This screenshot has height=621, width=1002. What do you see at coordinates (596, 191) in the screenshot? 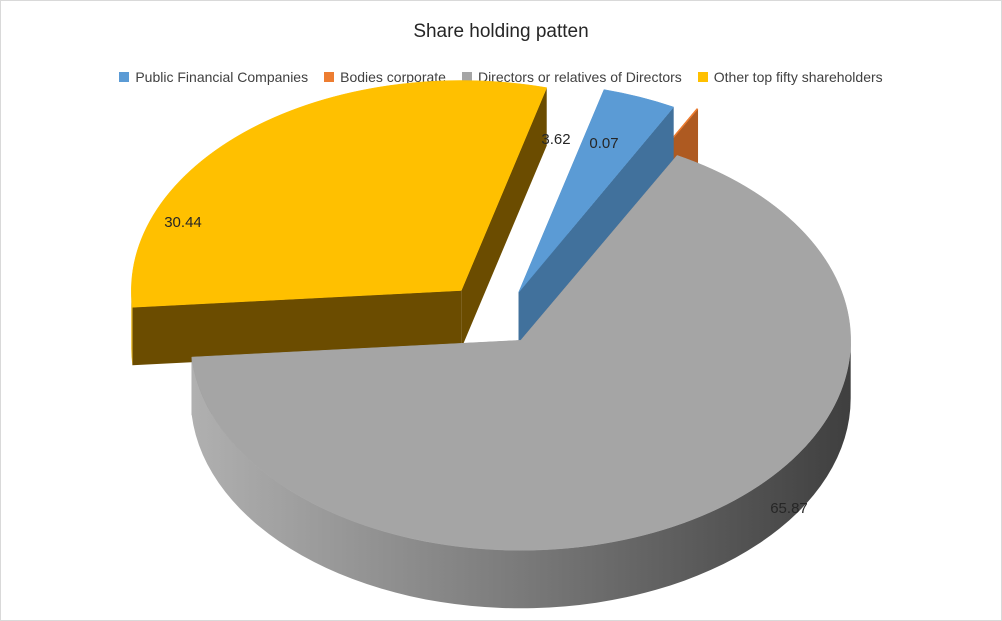
I see `pie-slice-top-public-financial-companies` at bounding box center [596, 191].